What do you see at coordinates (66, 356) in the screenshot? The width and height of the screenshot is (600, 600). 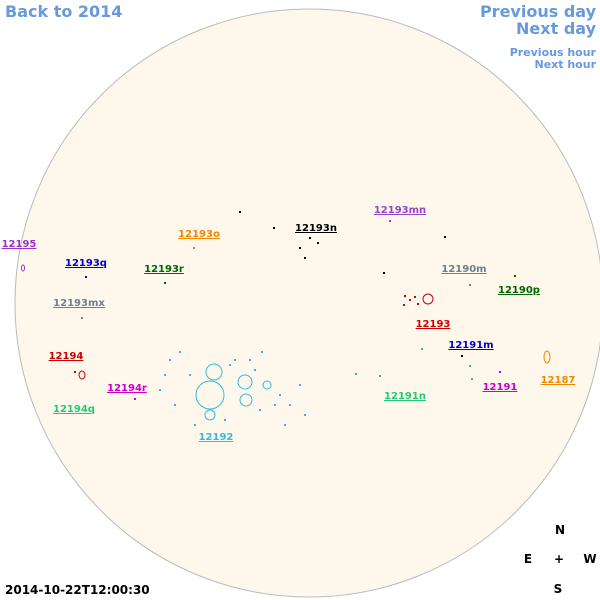 I see `region-label: 12194` at bounding box center [66, 356].